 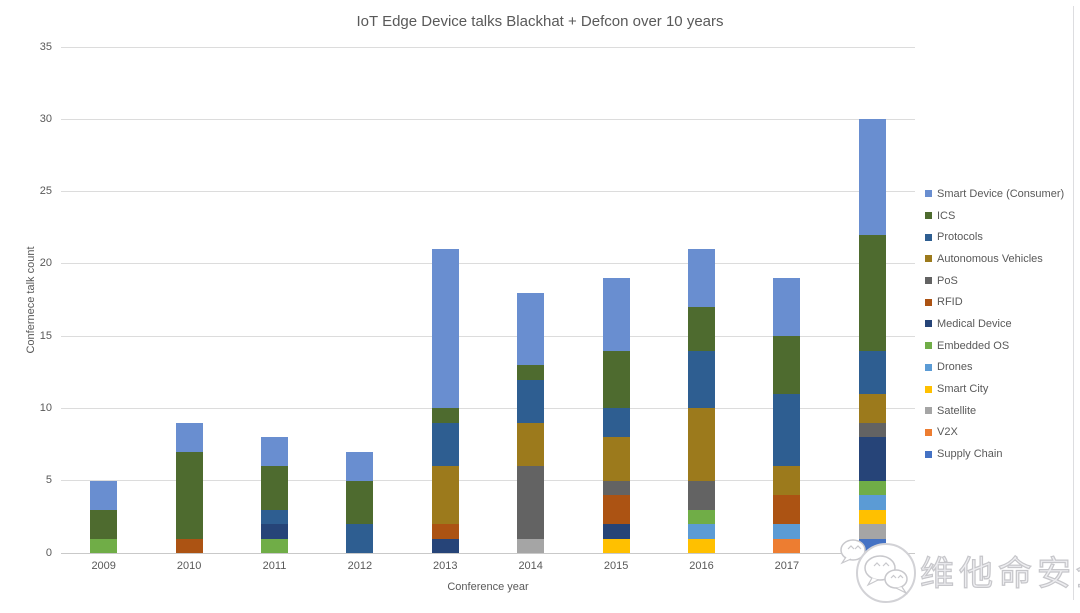 I want to click on legend-label: PoS, so click(x=947, y=280).